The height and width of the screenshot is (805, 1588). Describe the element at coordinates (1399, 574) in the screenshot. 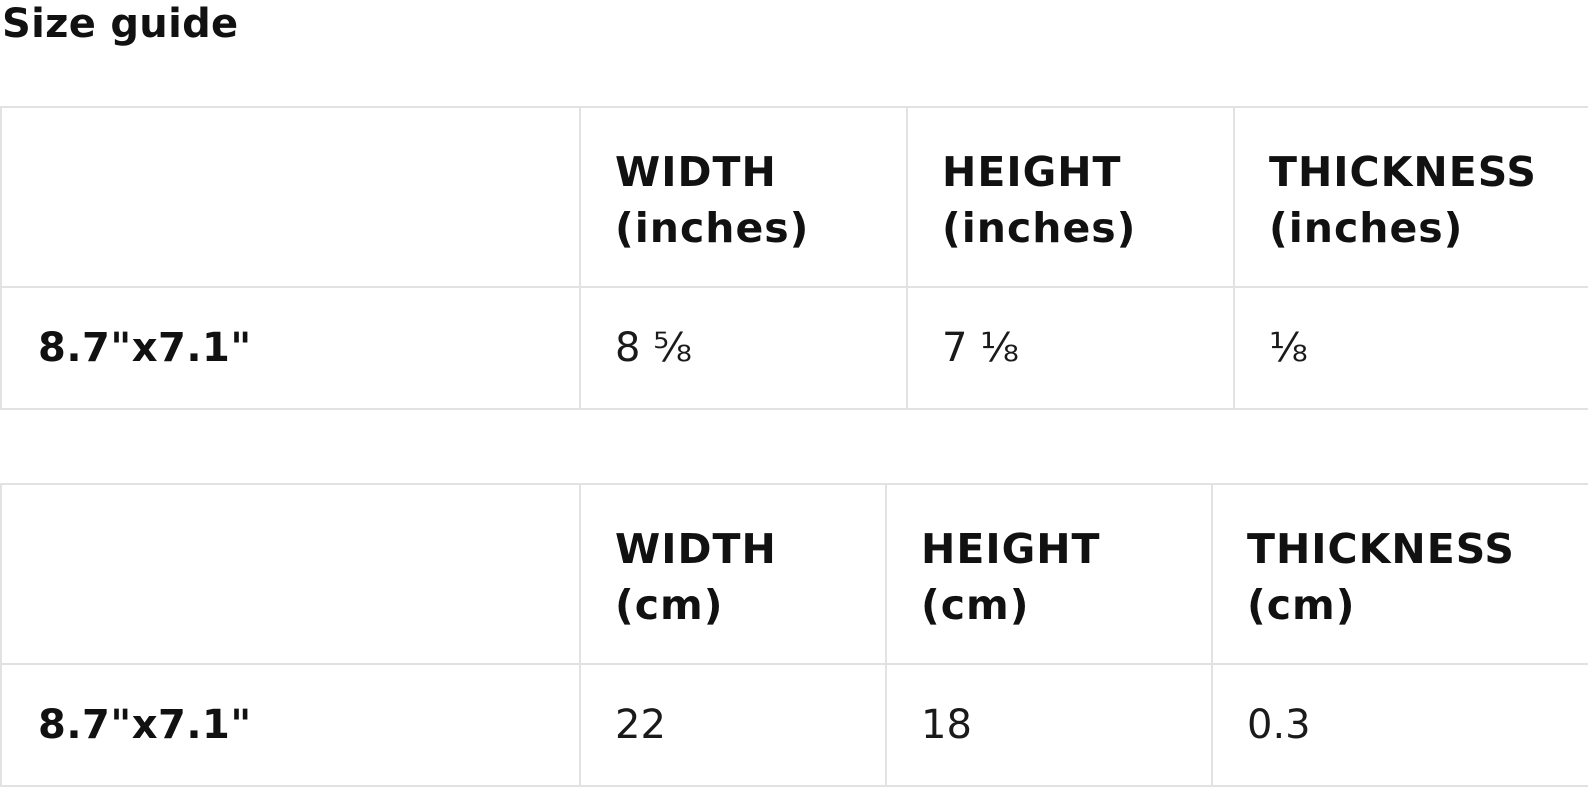

I see `column-header-thickness: THICKNESS (cm)` at that location.